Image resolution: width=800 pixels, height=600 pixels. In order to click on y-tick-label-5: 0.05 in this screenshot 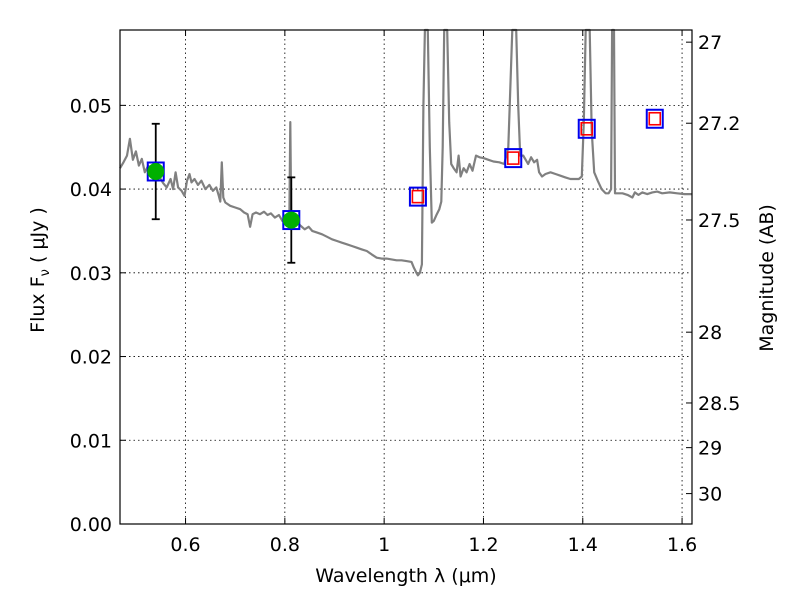, I will do `click(91, 106)`.